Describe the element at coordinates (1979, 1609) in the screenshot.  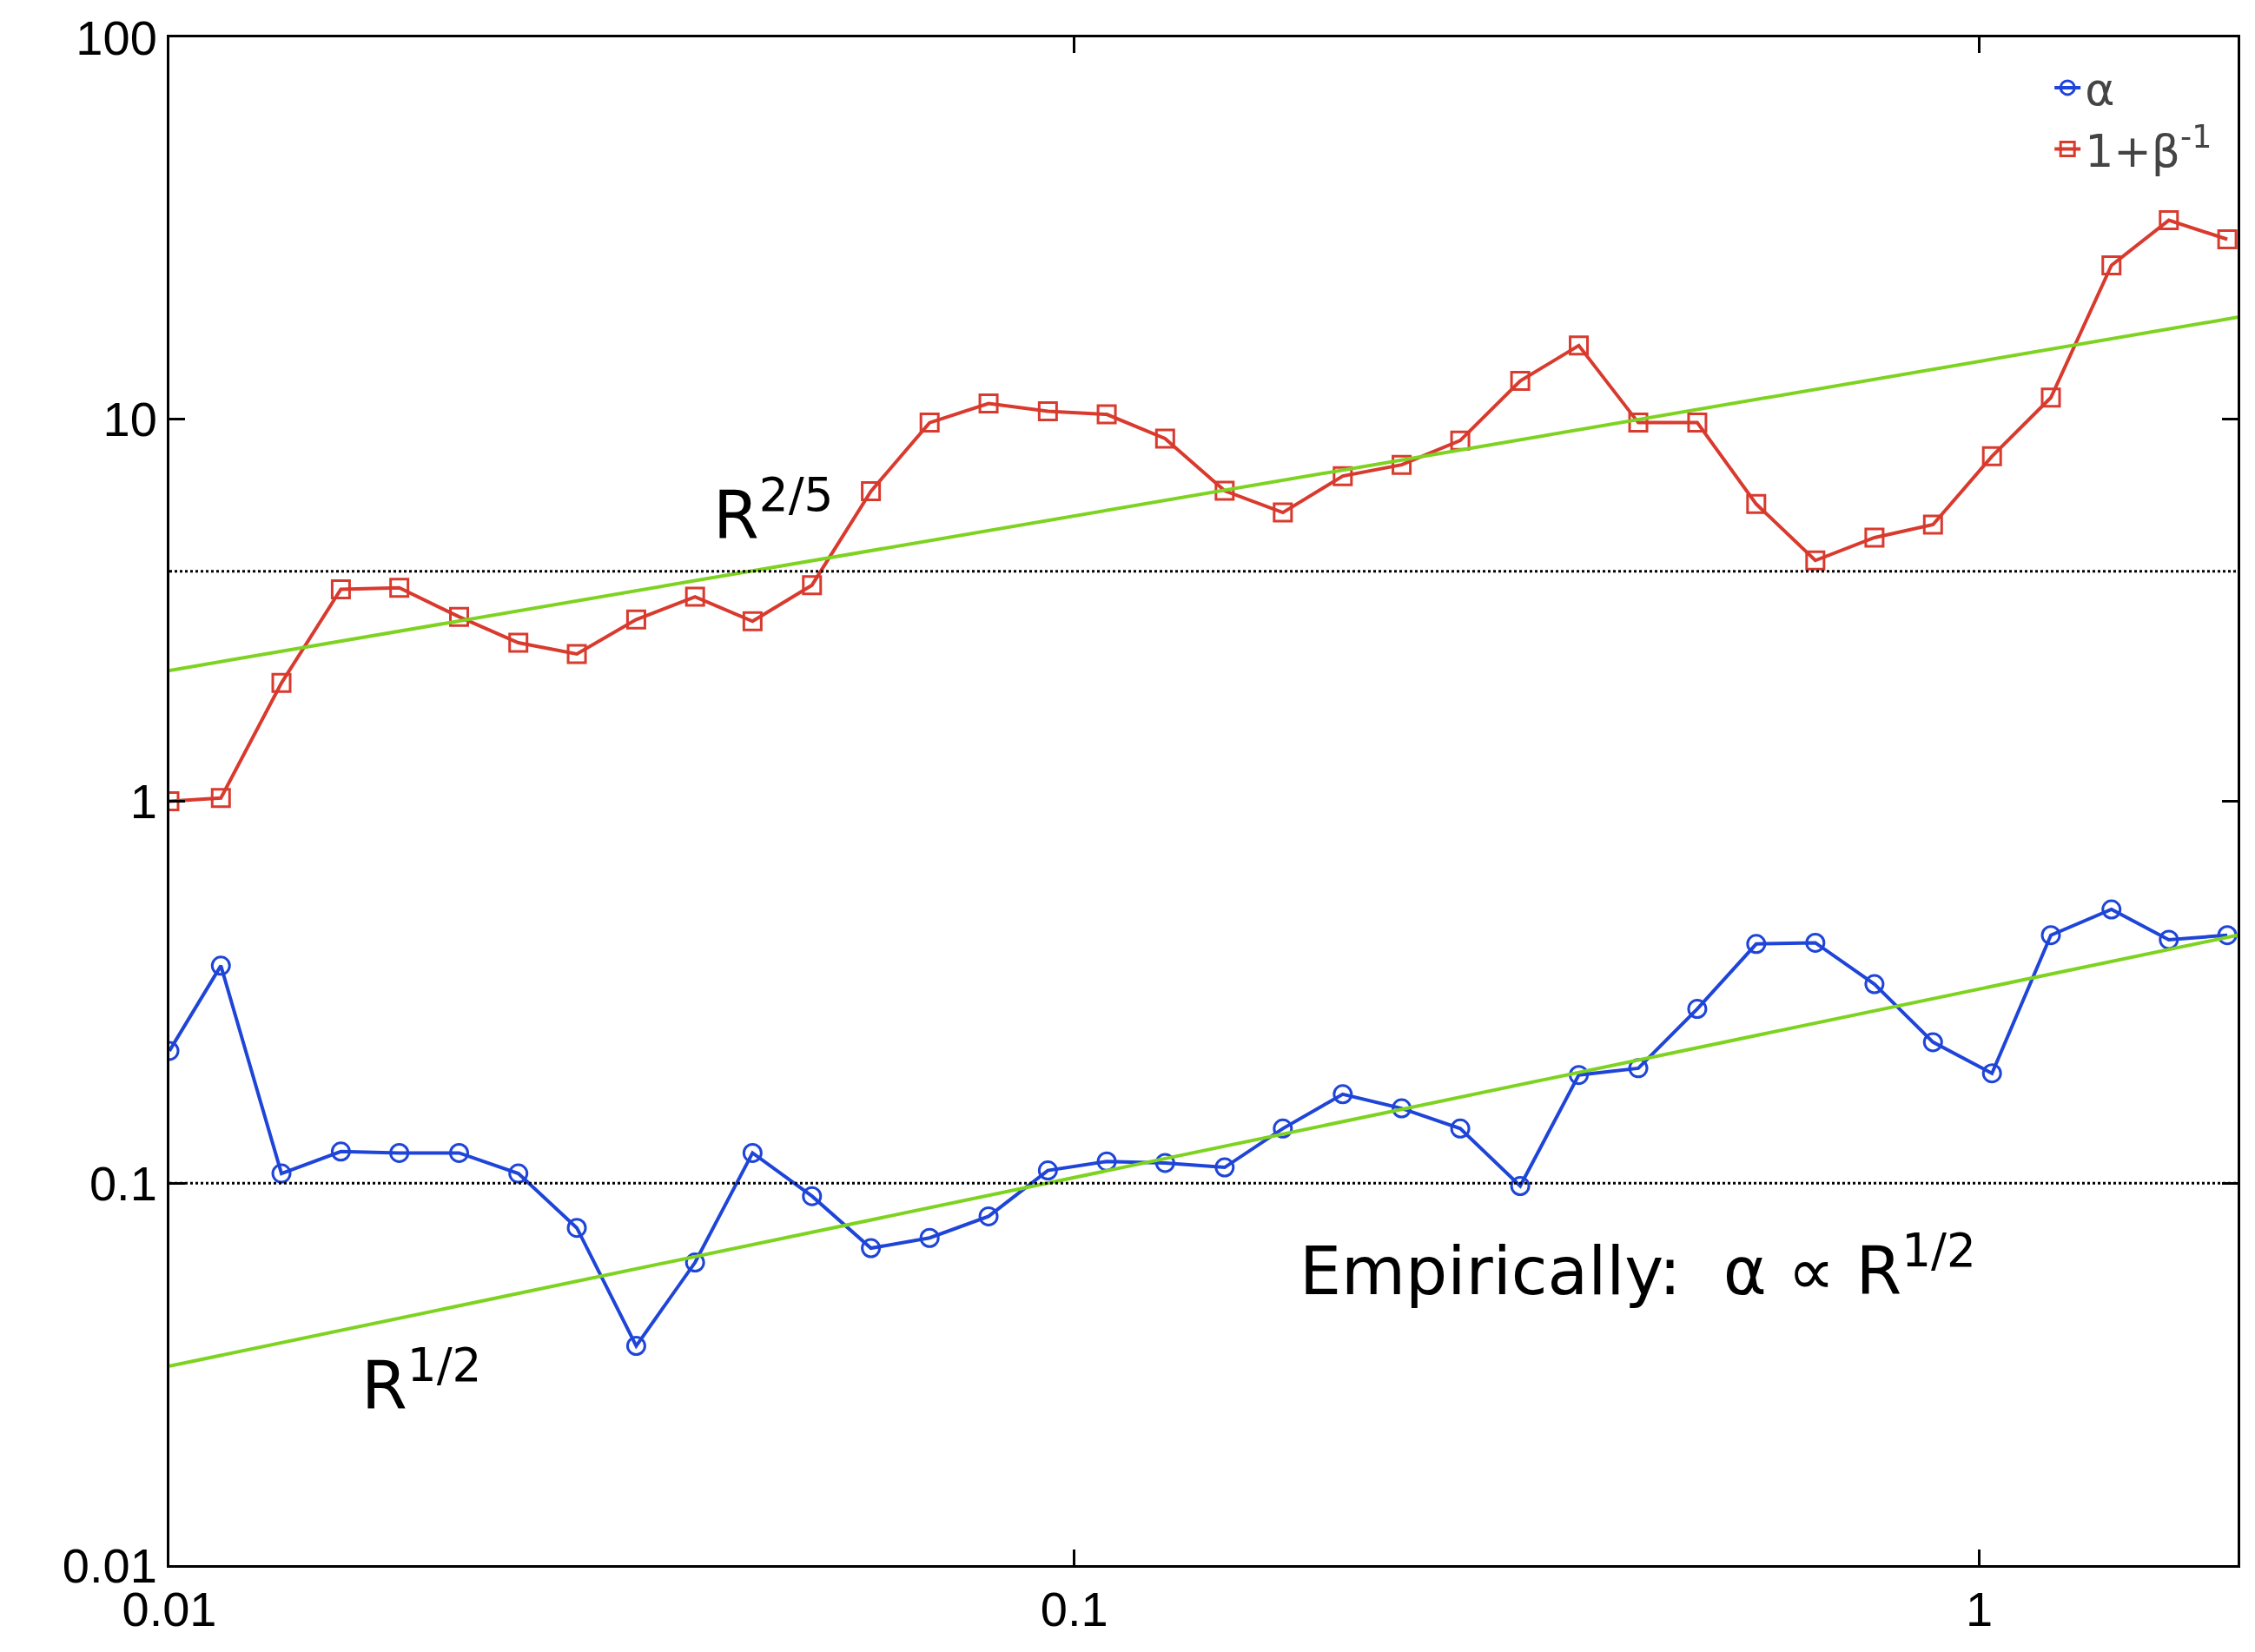
I see `x-tick-label: 1` at that location.